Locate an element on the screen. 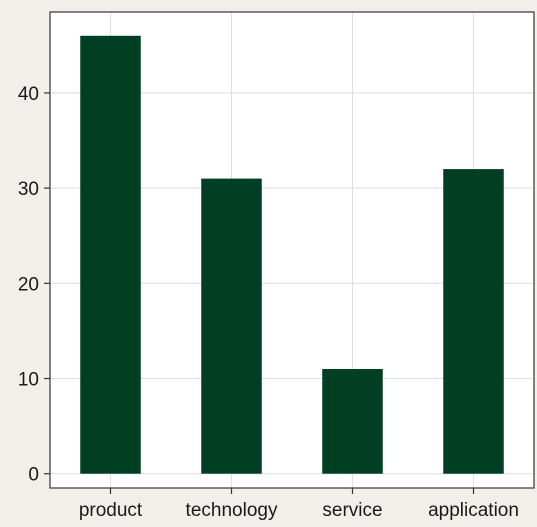 The height and width of the screenshot is (527, 537). y-tick-label: 20 is located at coordinates (28, 284).